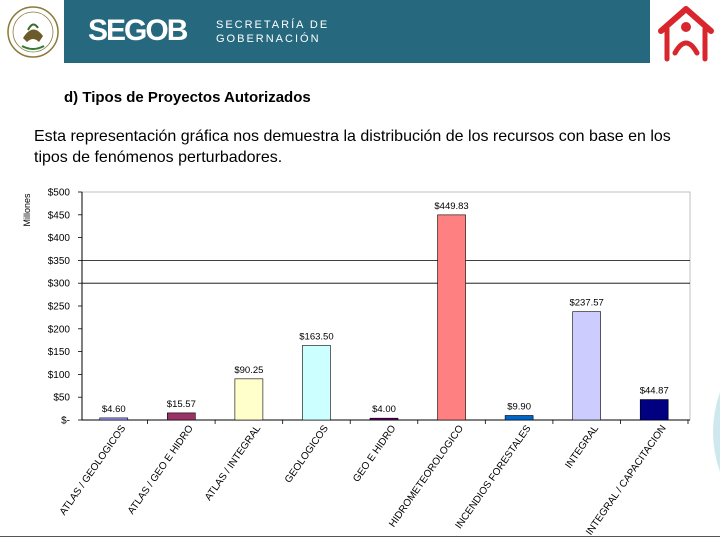 The height and width of the screenshot is (540, 720). What do you see at coordinates (374, 453) in the screenshot?
I see `x-tick-label: GEO E HIDRO` at bounding box center [374, 453].